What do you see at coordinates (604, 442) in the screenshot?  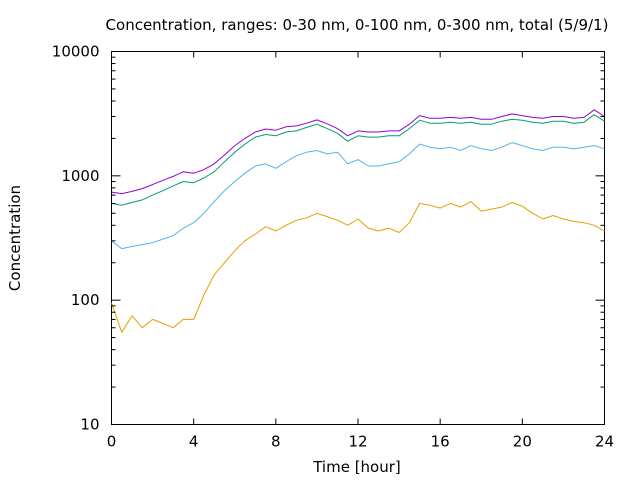 I see `x-tick-label: 24` at bounding box center [604, 442].